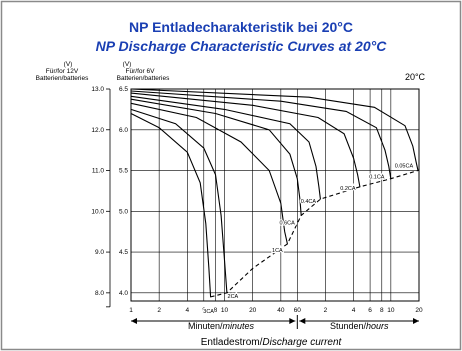 This screenshot has width=462, height=351. What do you see at coordinates (62, 71) in the screenshot?
I see `y-left-label-1: Für/for 12V` at bounding box center [62, 71].